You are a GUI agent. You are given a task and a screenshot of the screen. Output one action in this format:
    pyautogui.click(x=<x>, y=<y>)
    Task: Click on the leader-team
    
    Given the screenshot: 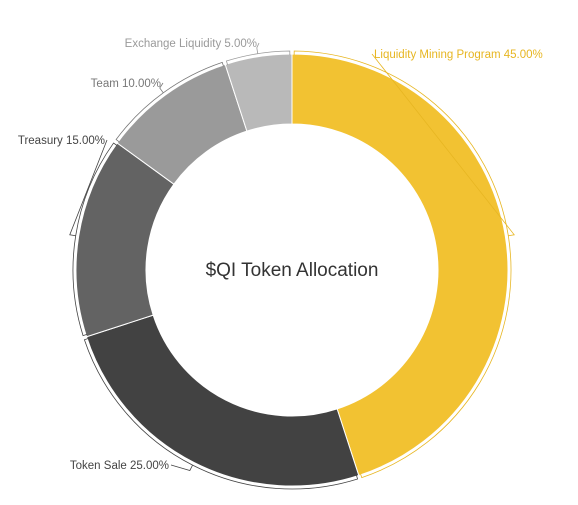 What is the action you would take?
    pyautogui.click(x=161, y=88)
    